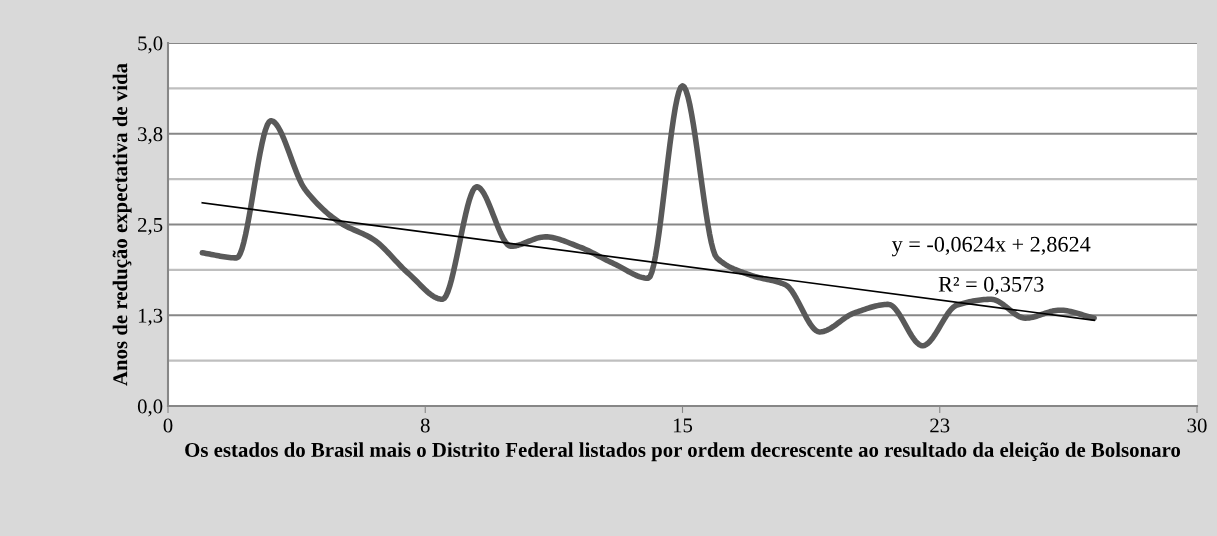 The image size is (1217, 536). I want to click on annotation: R² = 0,3573, so click(991, 285).